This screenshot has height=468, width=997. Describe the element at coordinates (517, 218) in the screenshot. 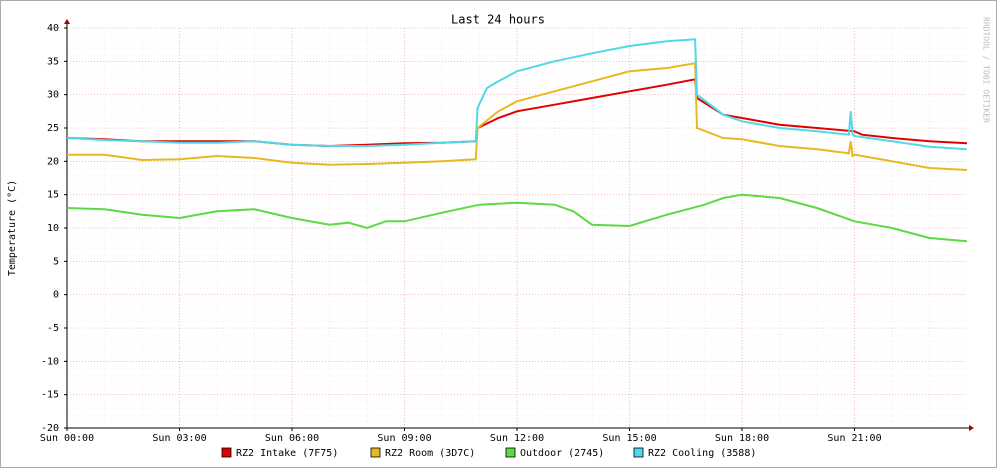

I see `series-line` at that location.